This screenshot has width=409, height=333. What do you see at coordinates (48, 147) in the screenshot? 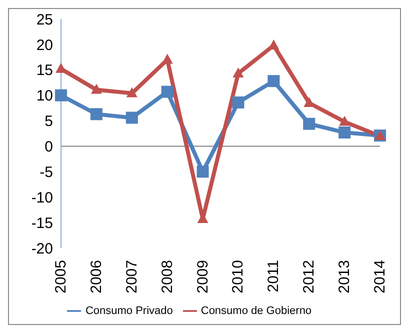
I see `y-tick-label: 0` at bounding box center [48, 147].